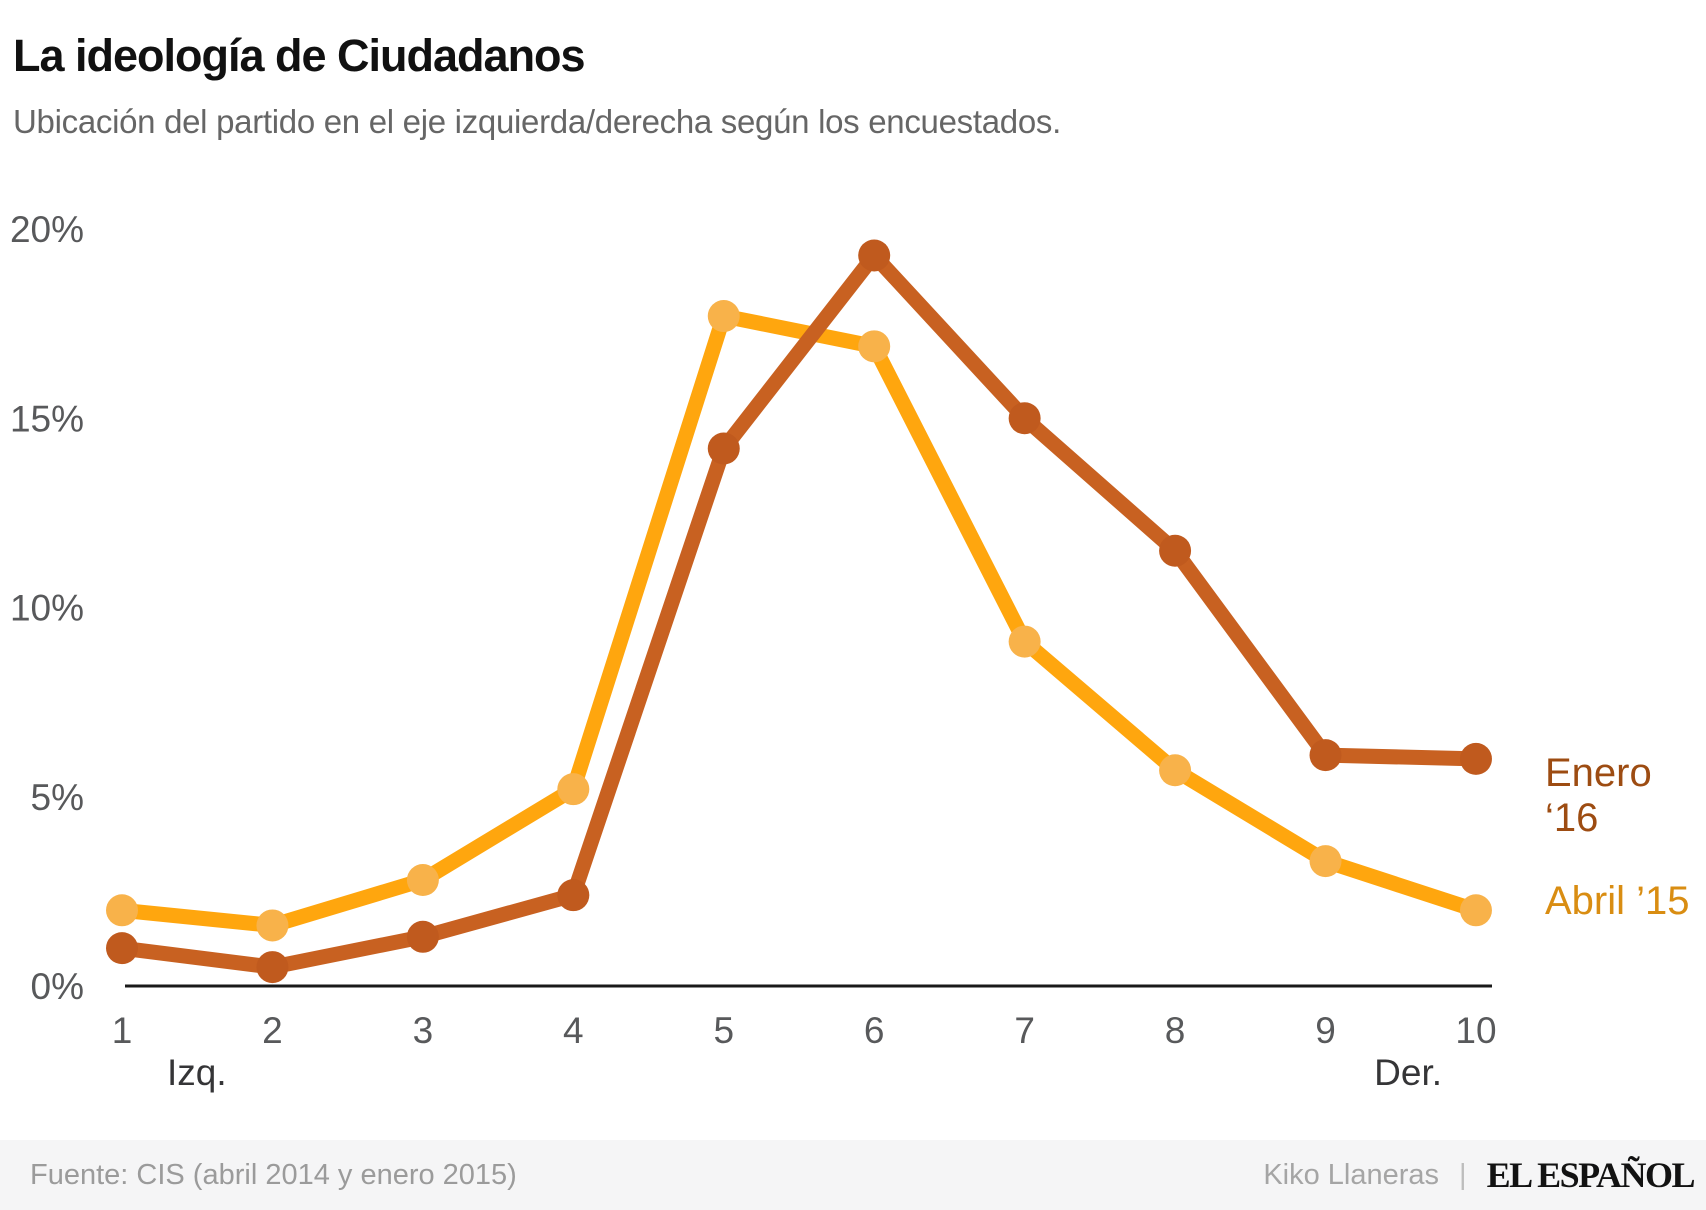 Image resolution: width=1706 pixels, height=1210 pixels. Describe the element at coordinates (57, 797) in the screenshot. I see `y-axis-tick-label: 5%` at that location.